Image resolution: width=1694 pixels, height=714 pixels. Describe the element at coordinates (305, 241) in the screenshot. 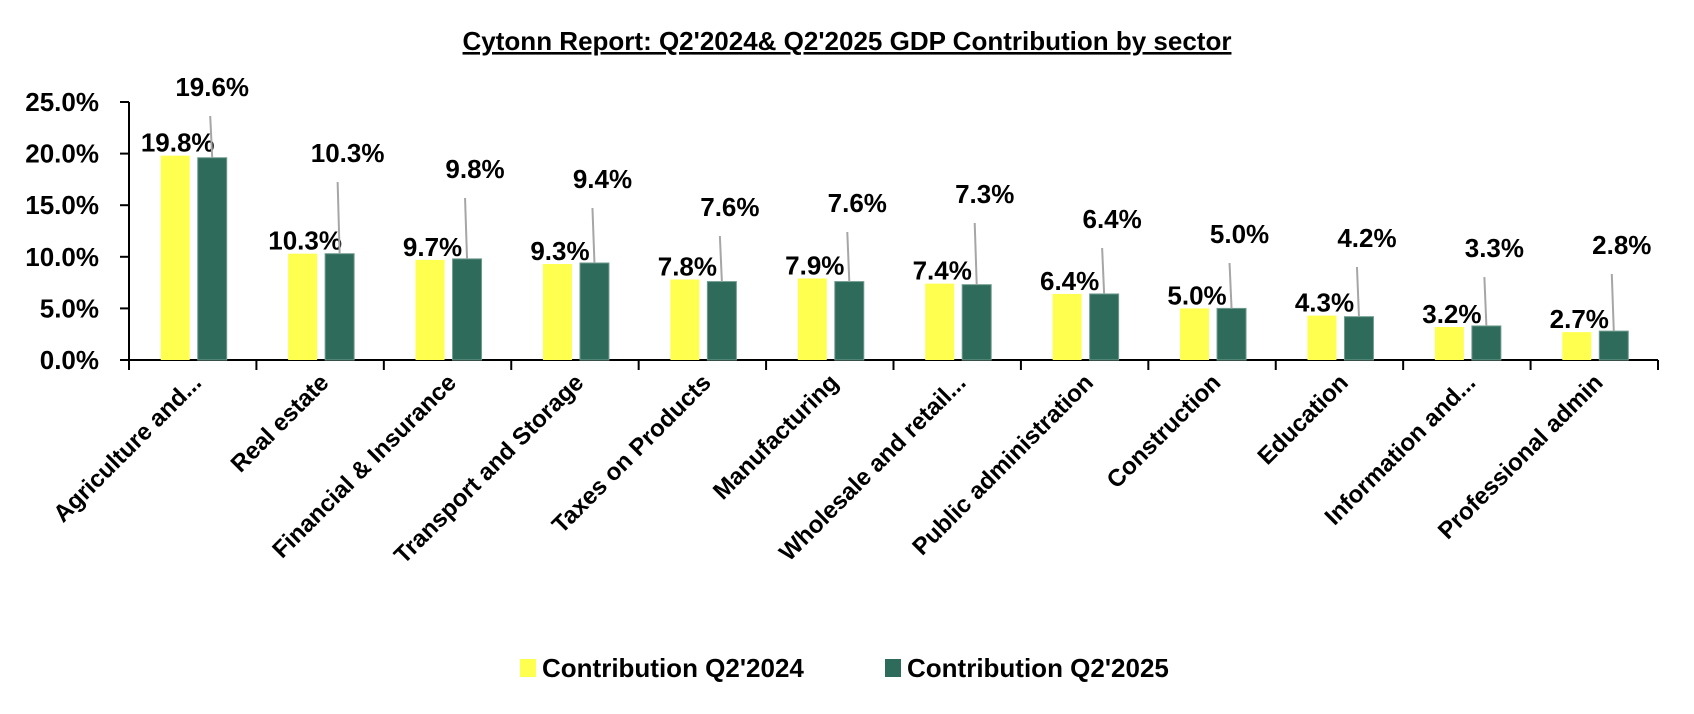

I see `data-label-q2-2024: 10.3%` at that location.